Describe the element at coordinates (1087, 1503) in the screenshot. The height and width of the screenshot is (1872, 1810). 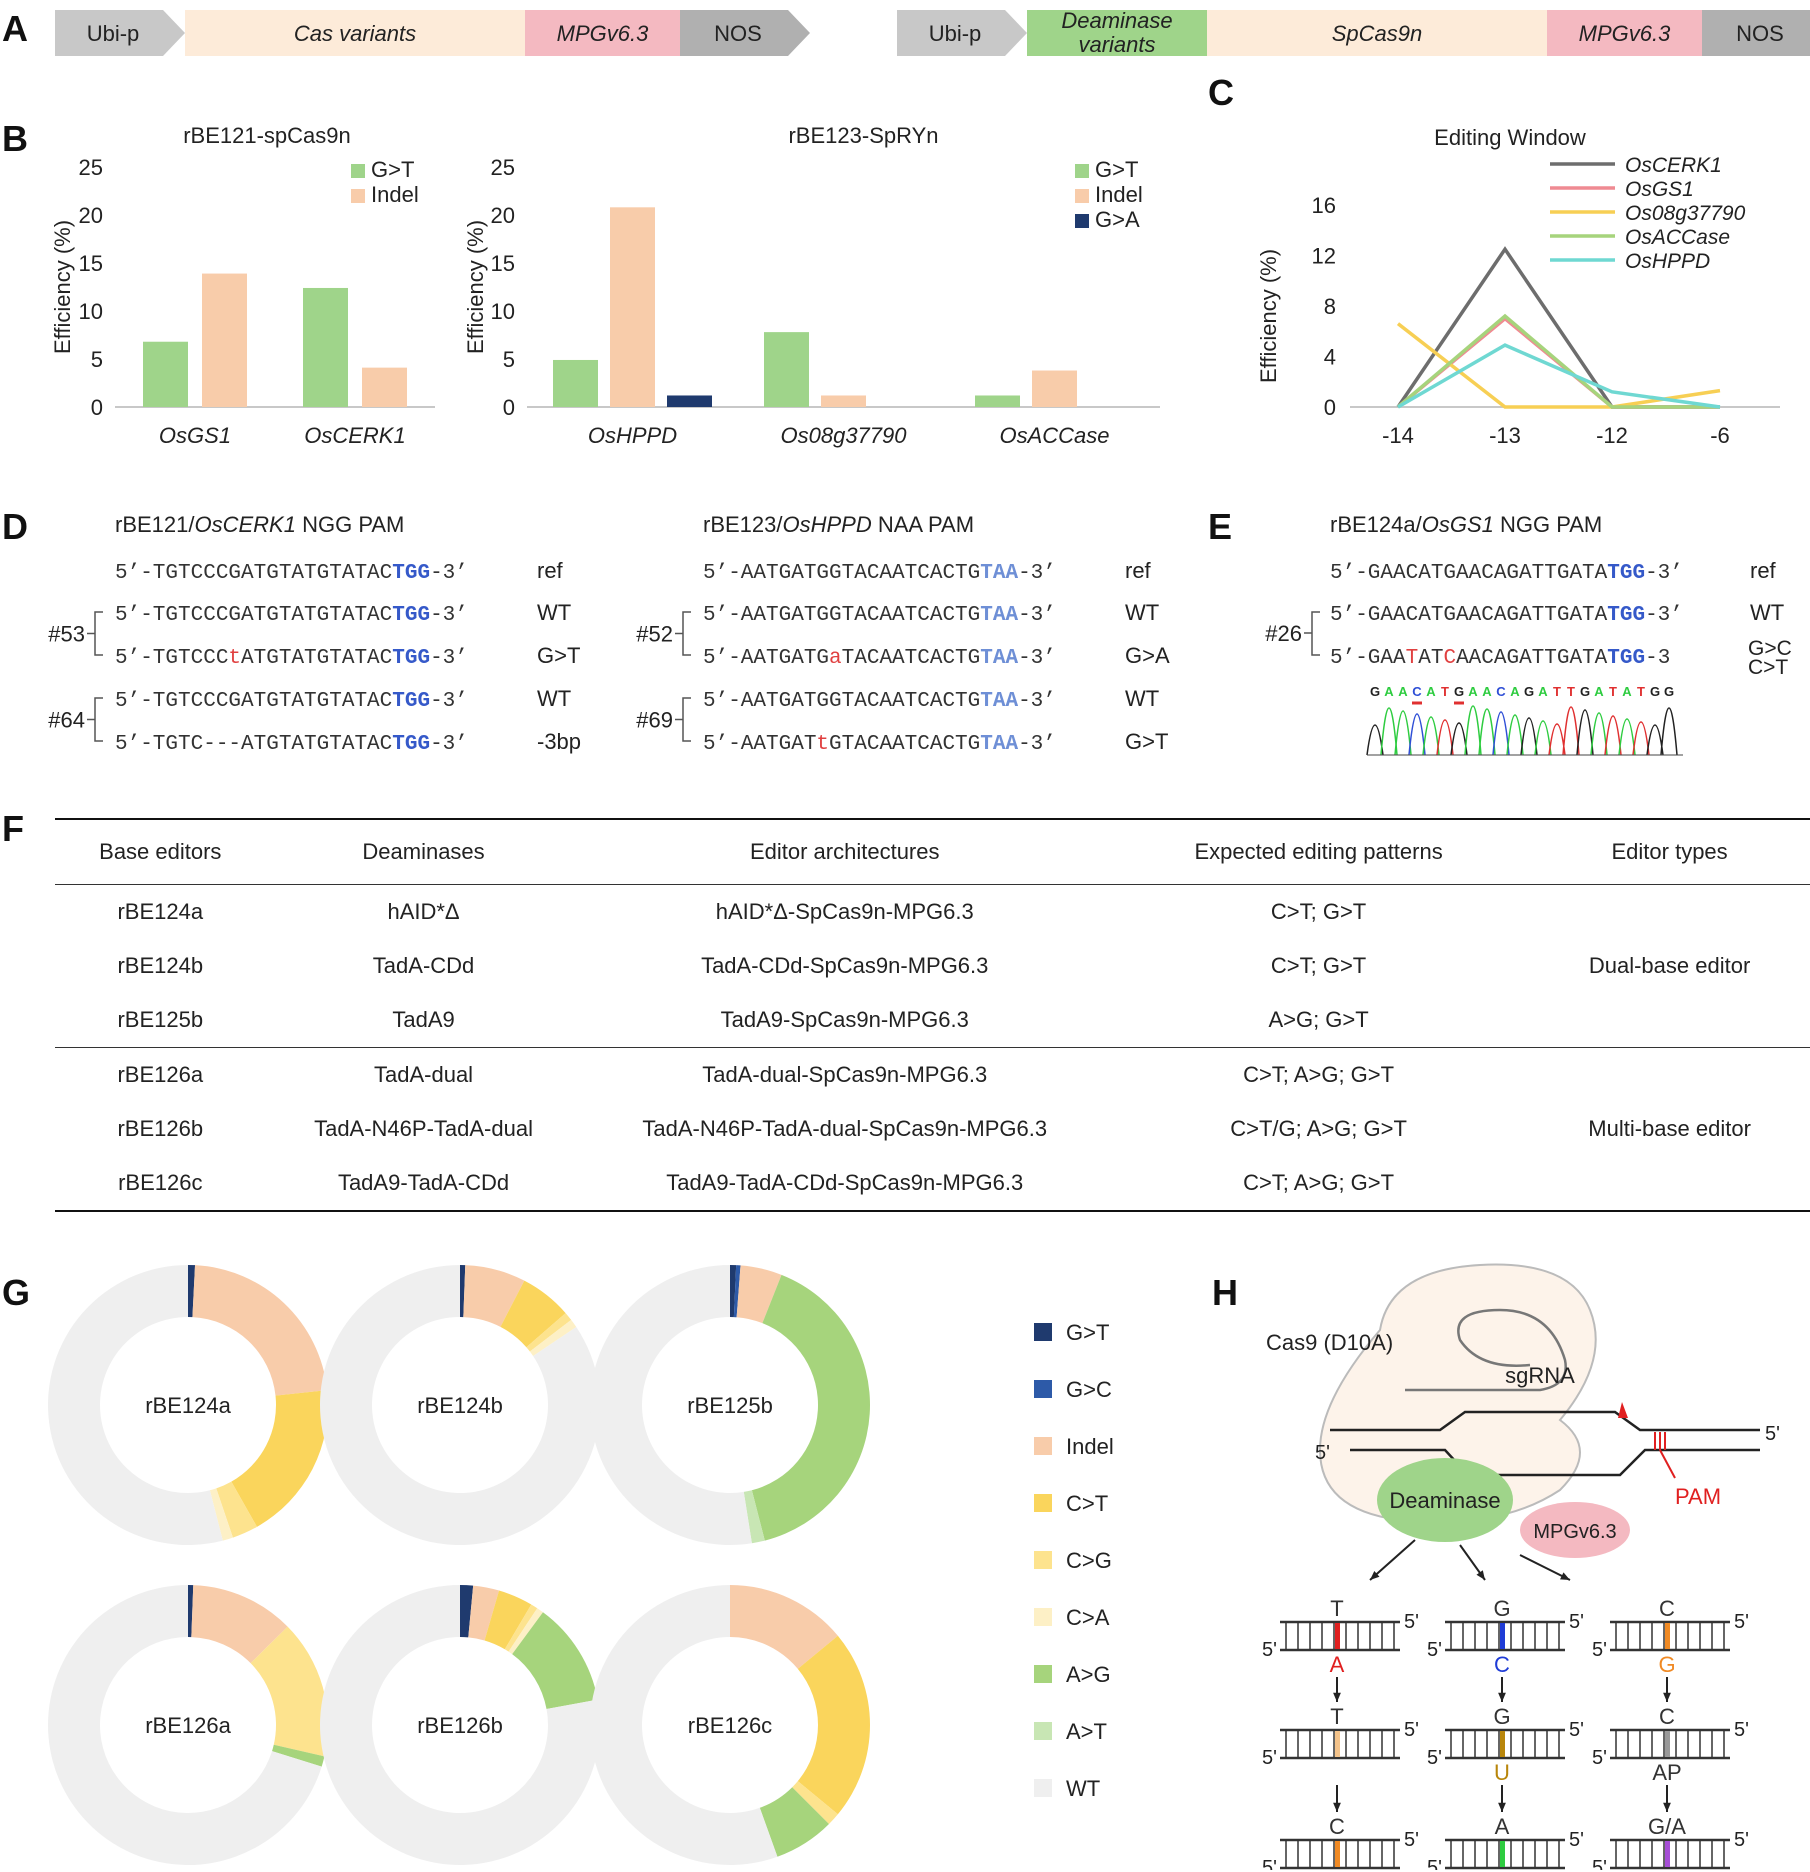
I see `legend-label-c-t: C>T` at that location.